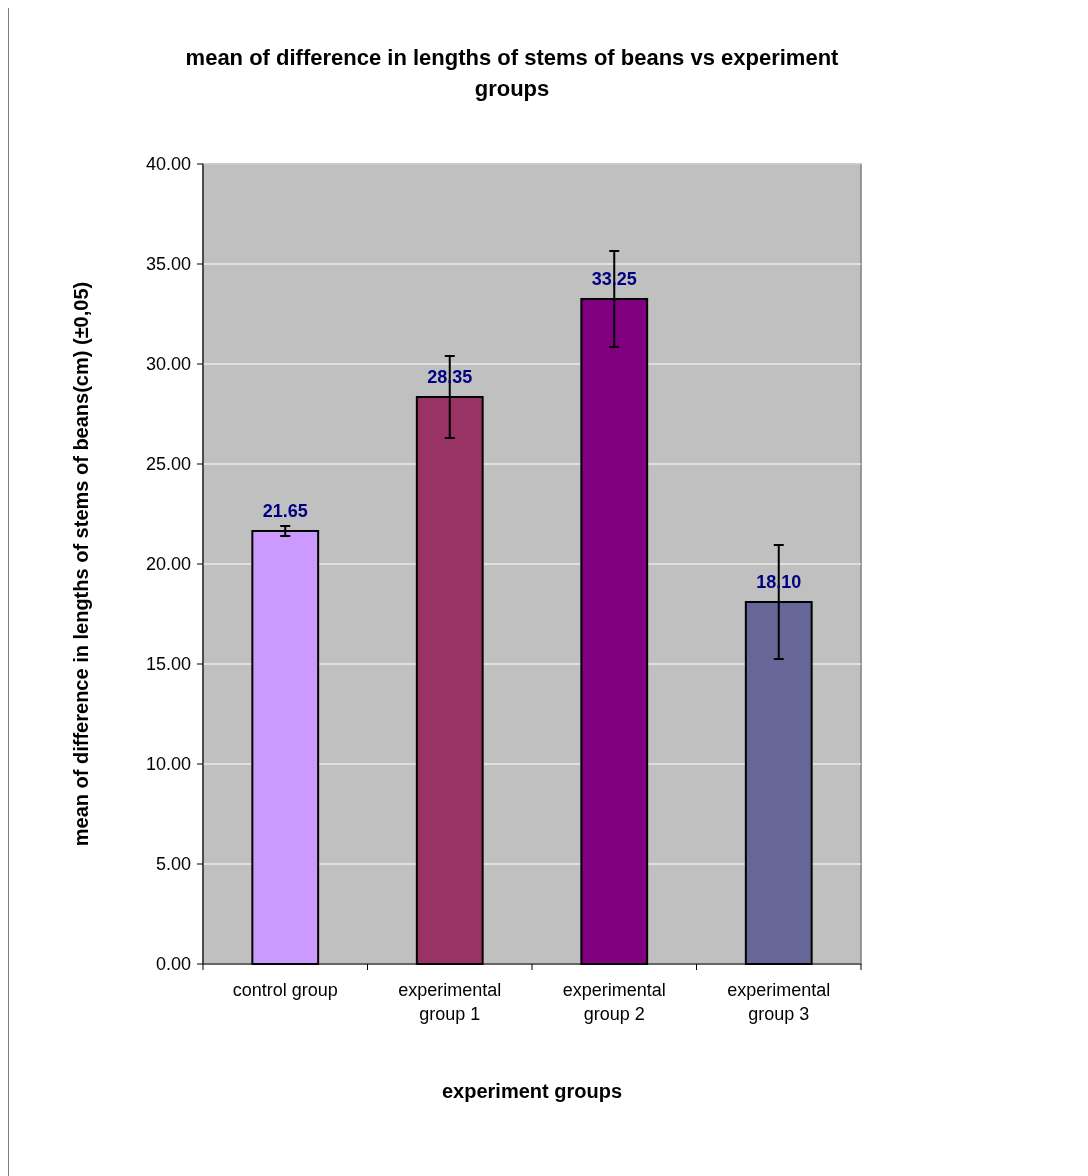 The image size is (1088, 1176). Describe the element at coordinates (450, 1002) in the screenshot. I see `x-tick-label: experimental group 1` at that location.